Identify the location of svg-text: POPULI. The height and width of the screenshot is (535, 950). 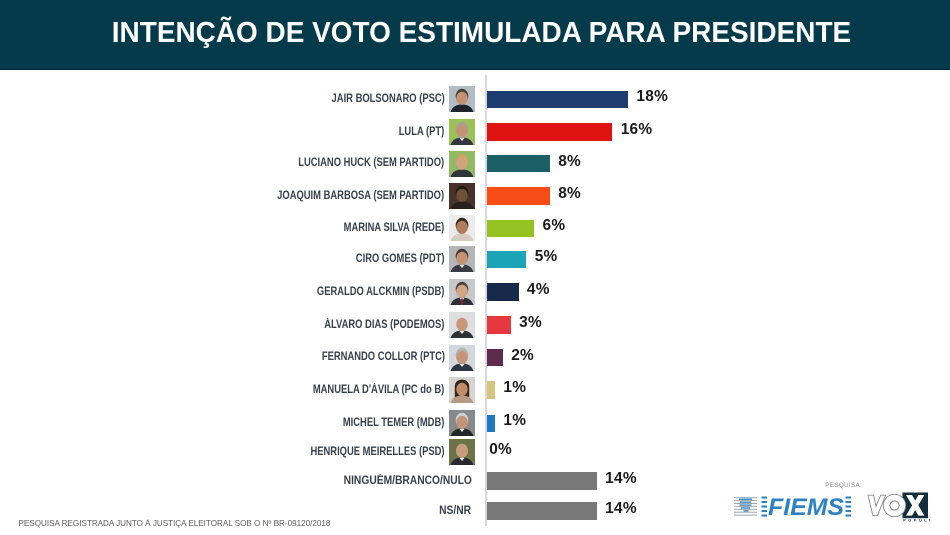
(917, 520).